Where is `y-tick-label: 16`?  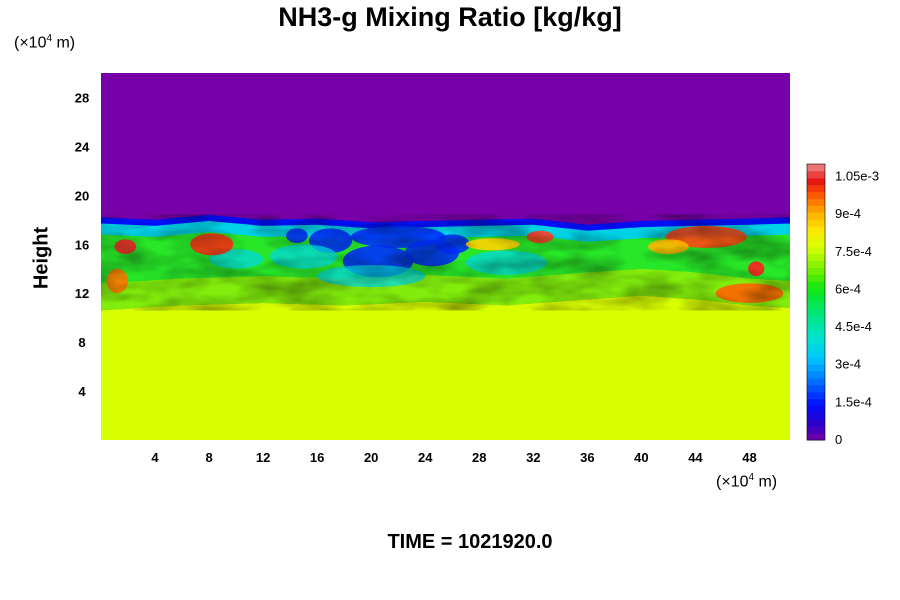 y-tick-label: 16 is located at coordinates (82, 244).